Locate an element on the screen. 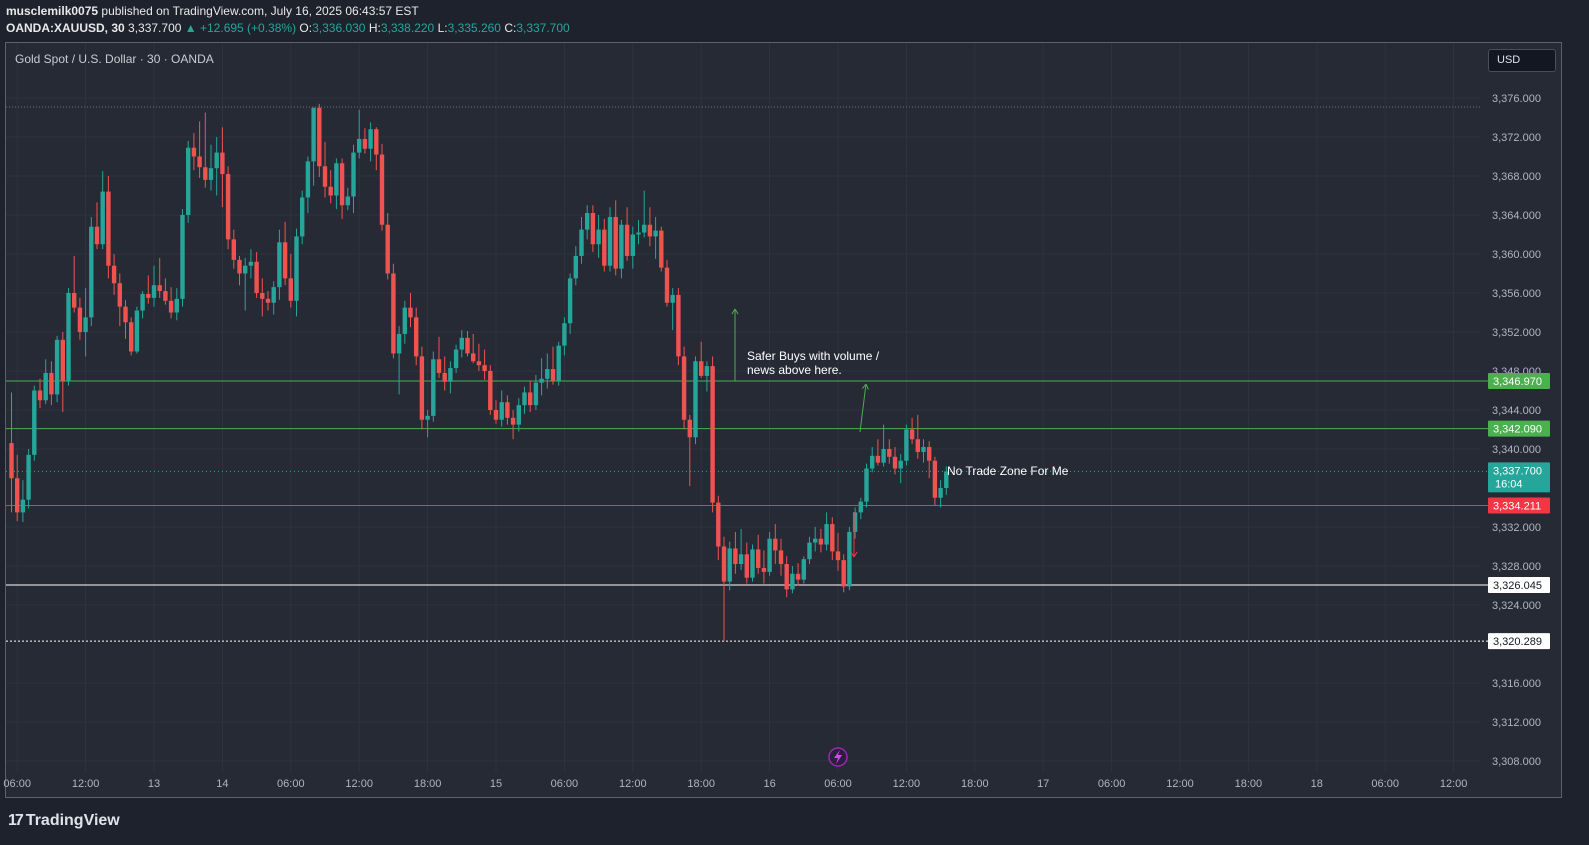  close-value: 3,337.700 is located at coordinates (543, 28).